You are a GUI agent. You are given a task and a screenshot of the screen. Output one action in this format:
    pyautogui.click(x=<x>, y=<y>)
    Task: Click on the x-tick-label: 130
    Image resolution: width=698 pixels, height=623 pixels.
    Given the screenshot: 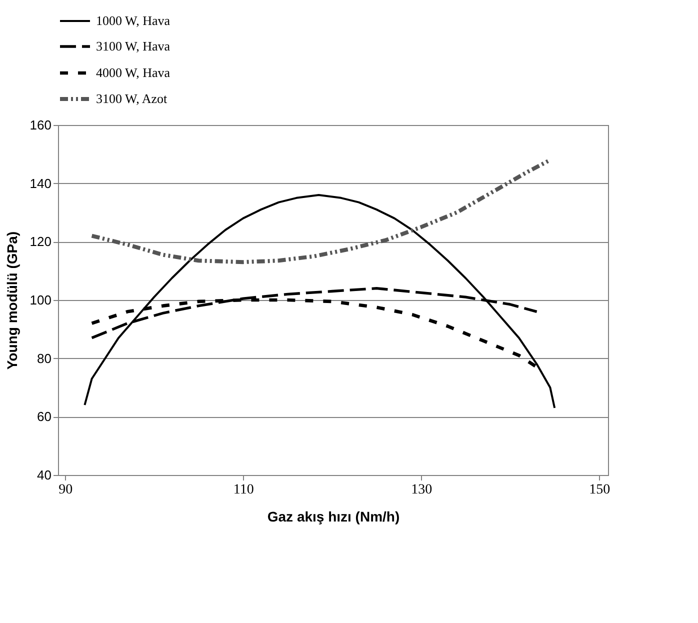 What is the action you would take?
    pyautogui.click(x=421, y=490)
    